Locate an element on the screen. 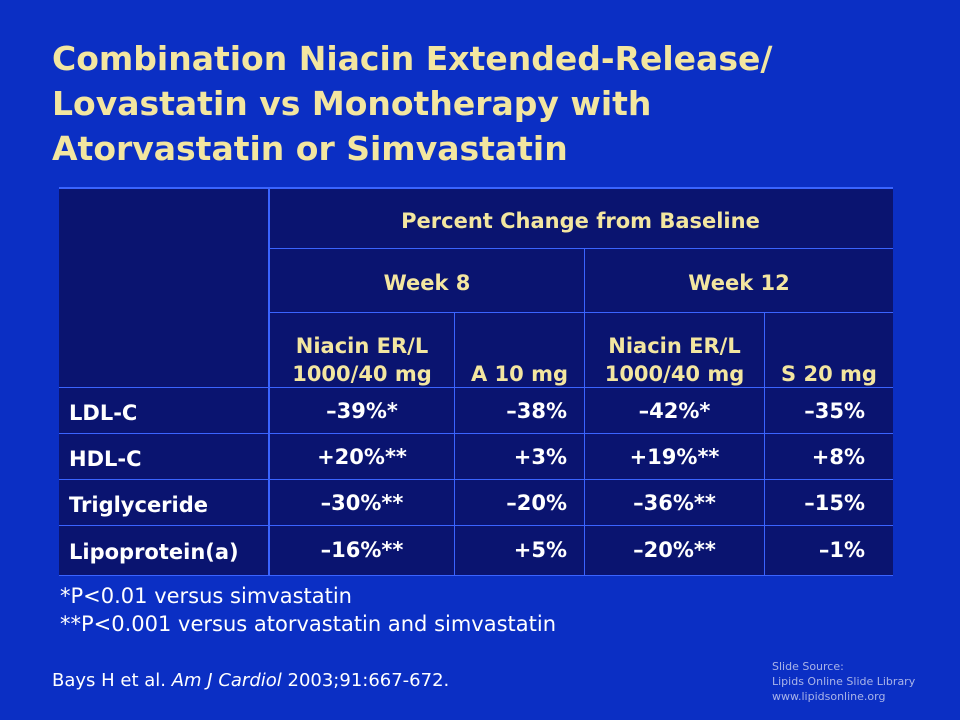 This screenshot has width=960, height=720. cell-hdl-col4: +8% is located at coordinates (838, 457).